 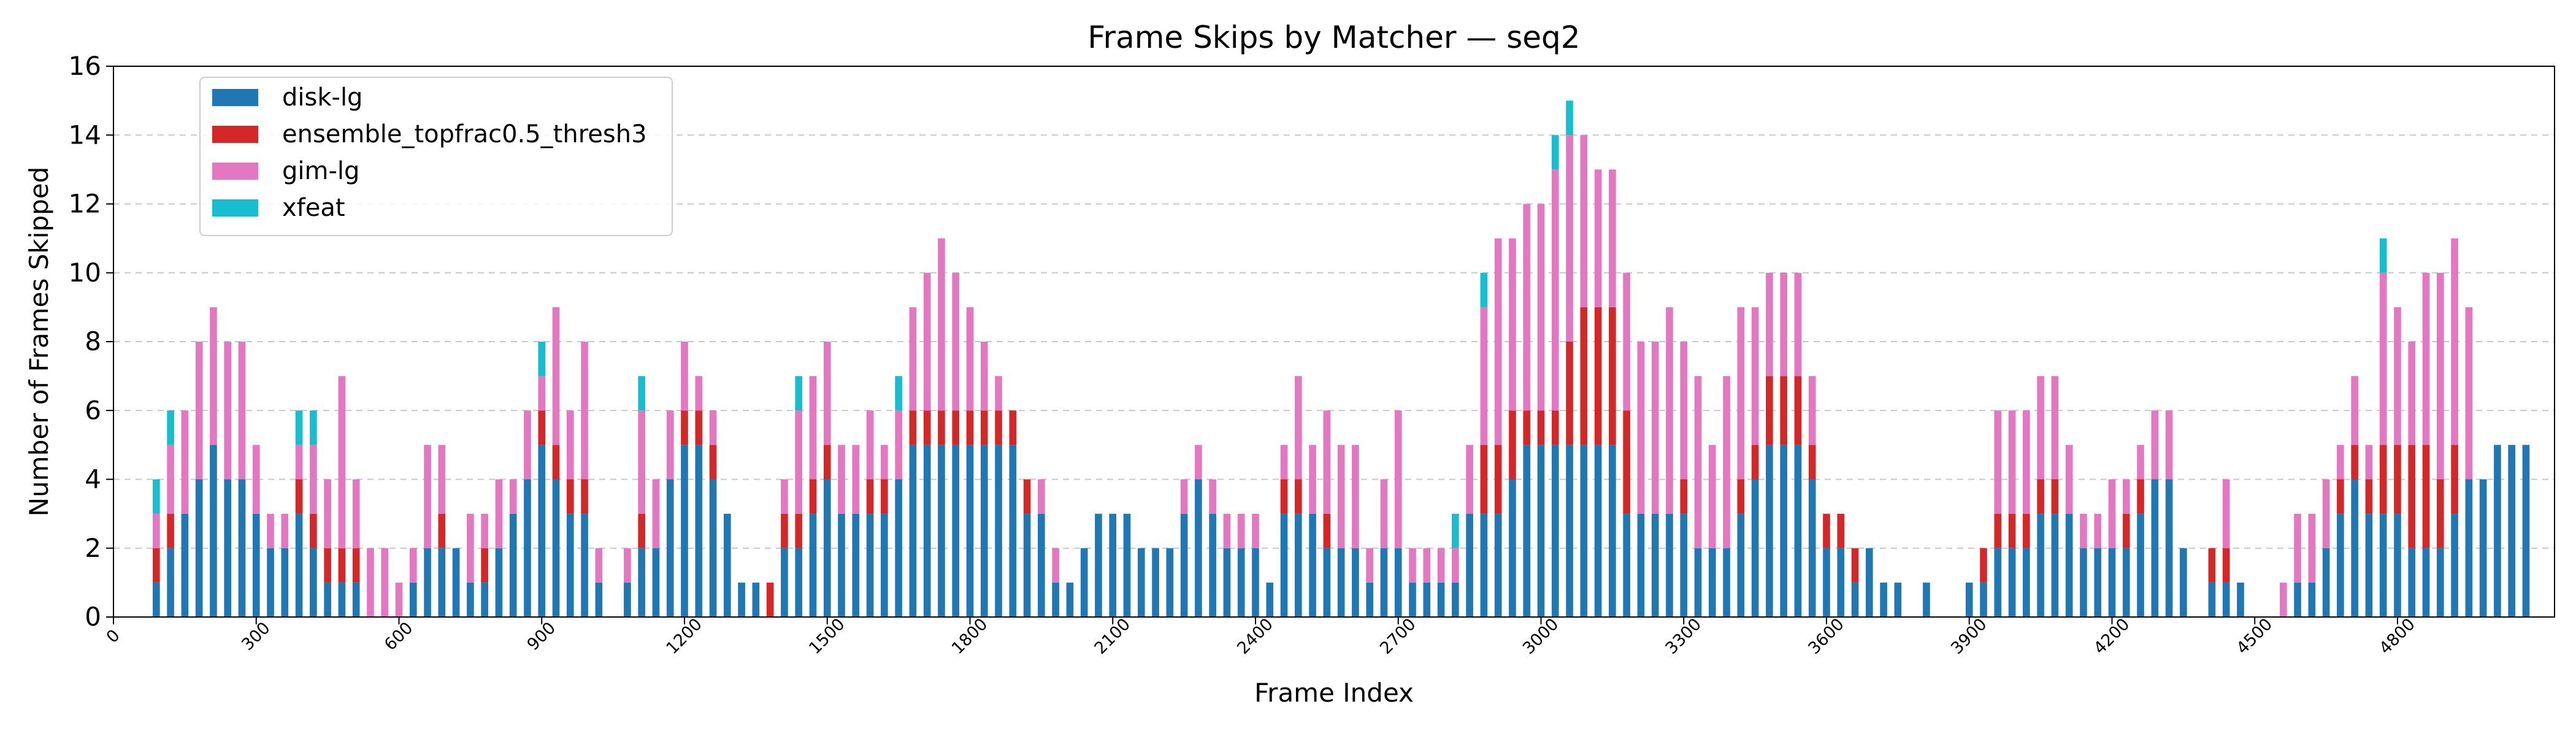 What do you see at coordinates (235, 208) in the screenshot?
I see `legend-swatch-xfeat` at bounding box center [235, 208].